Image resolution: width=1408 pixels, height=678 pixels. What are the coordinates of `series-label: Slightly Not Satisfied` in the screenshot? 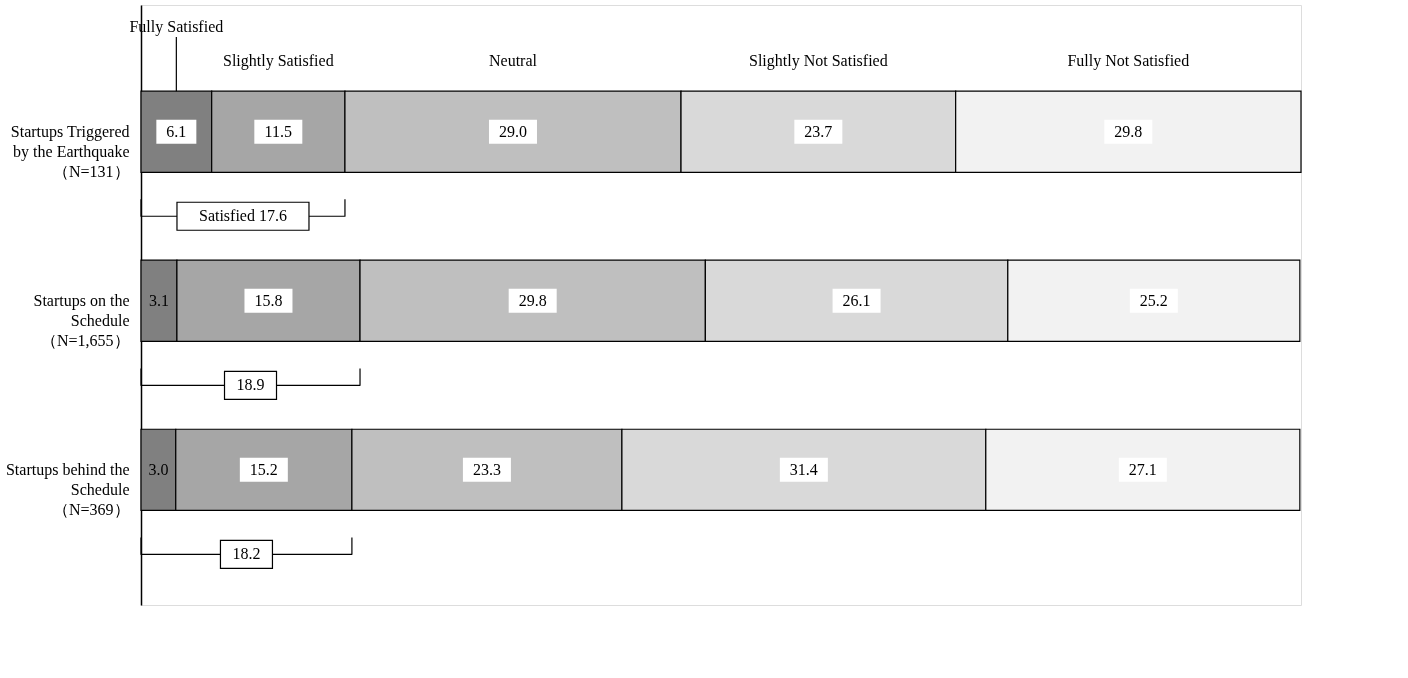 It's located at (818, 60).